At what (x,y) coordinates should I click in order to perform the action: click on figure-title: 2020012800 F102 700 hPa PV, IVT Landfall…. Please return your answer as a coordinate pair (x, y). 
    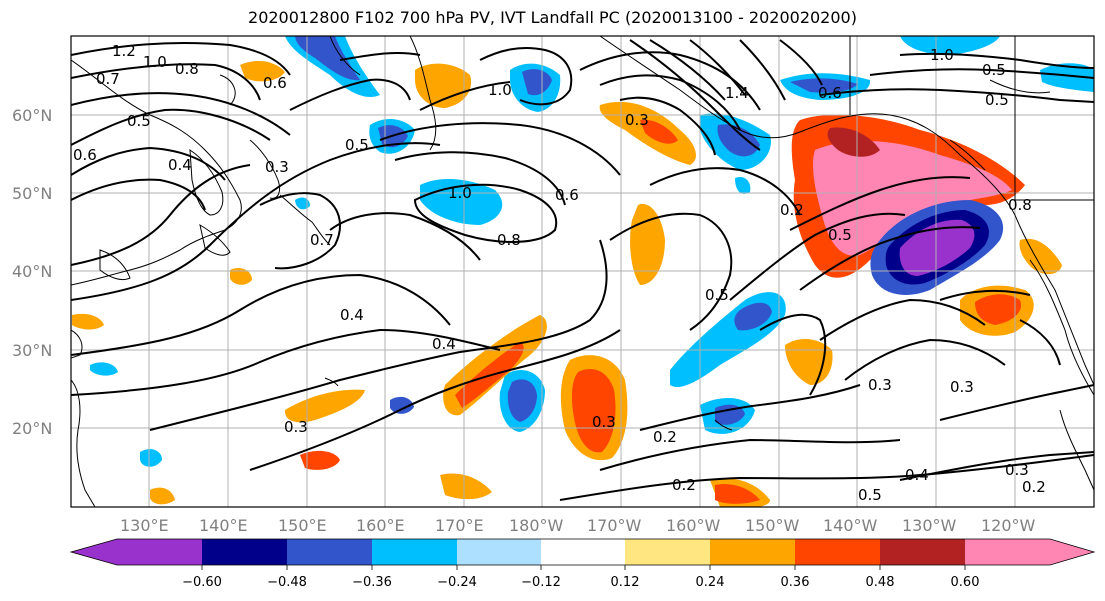
    Looking at the image, I should click on (552, 17).